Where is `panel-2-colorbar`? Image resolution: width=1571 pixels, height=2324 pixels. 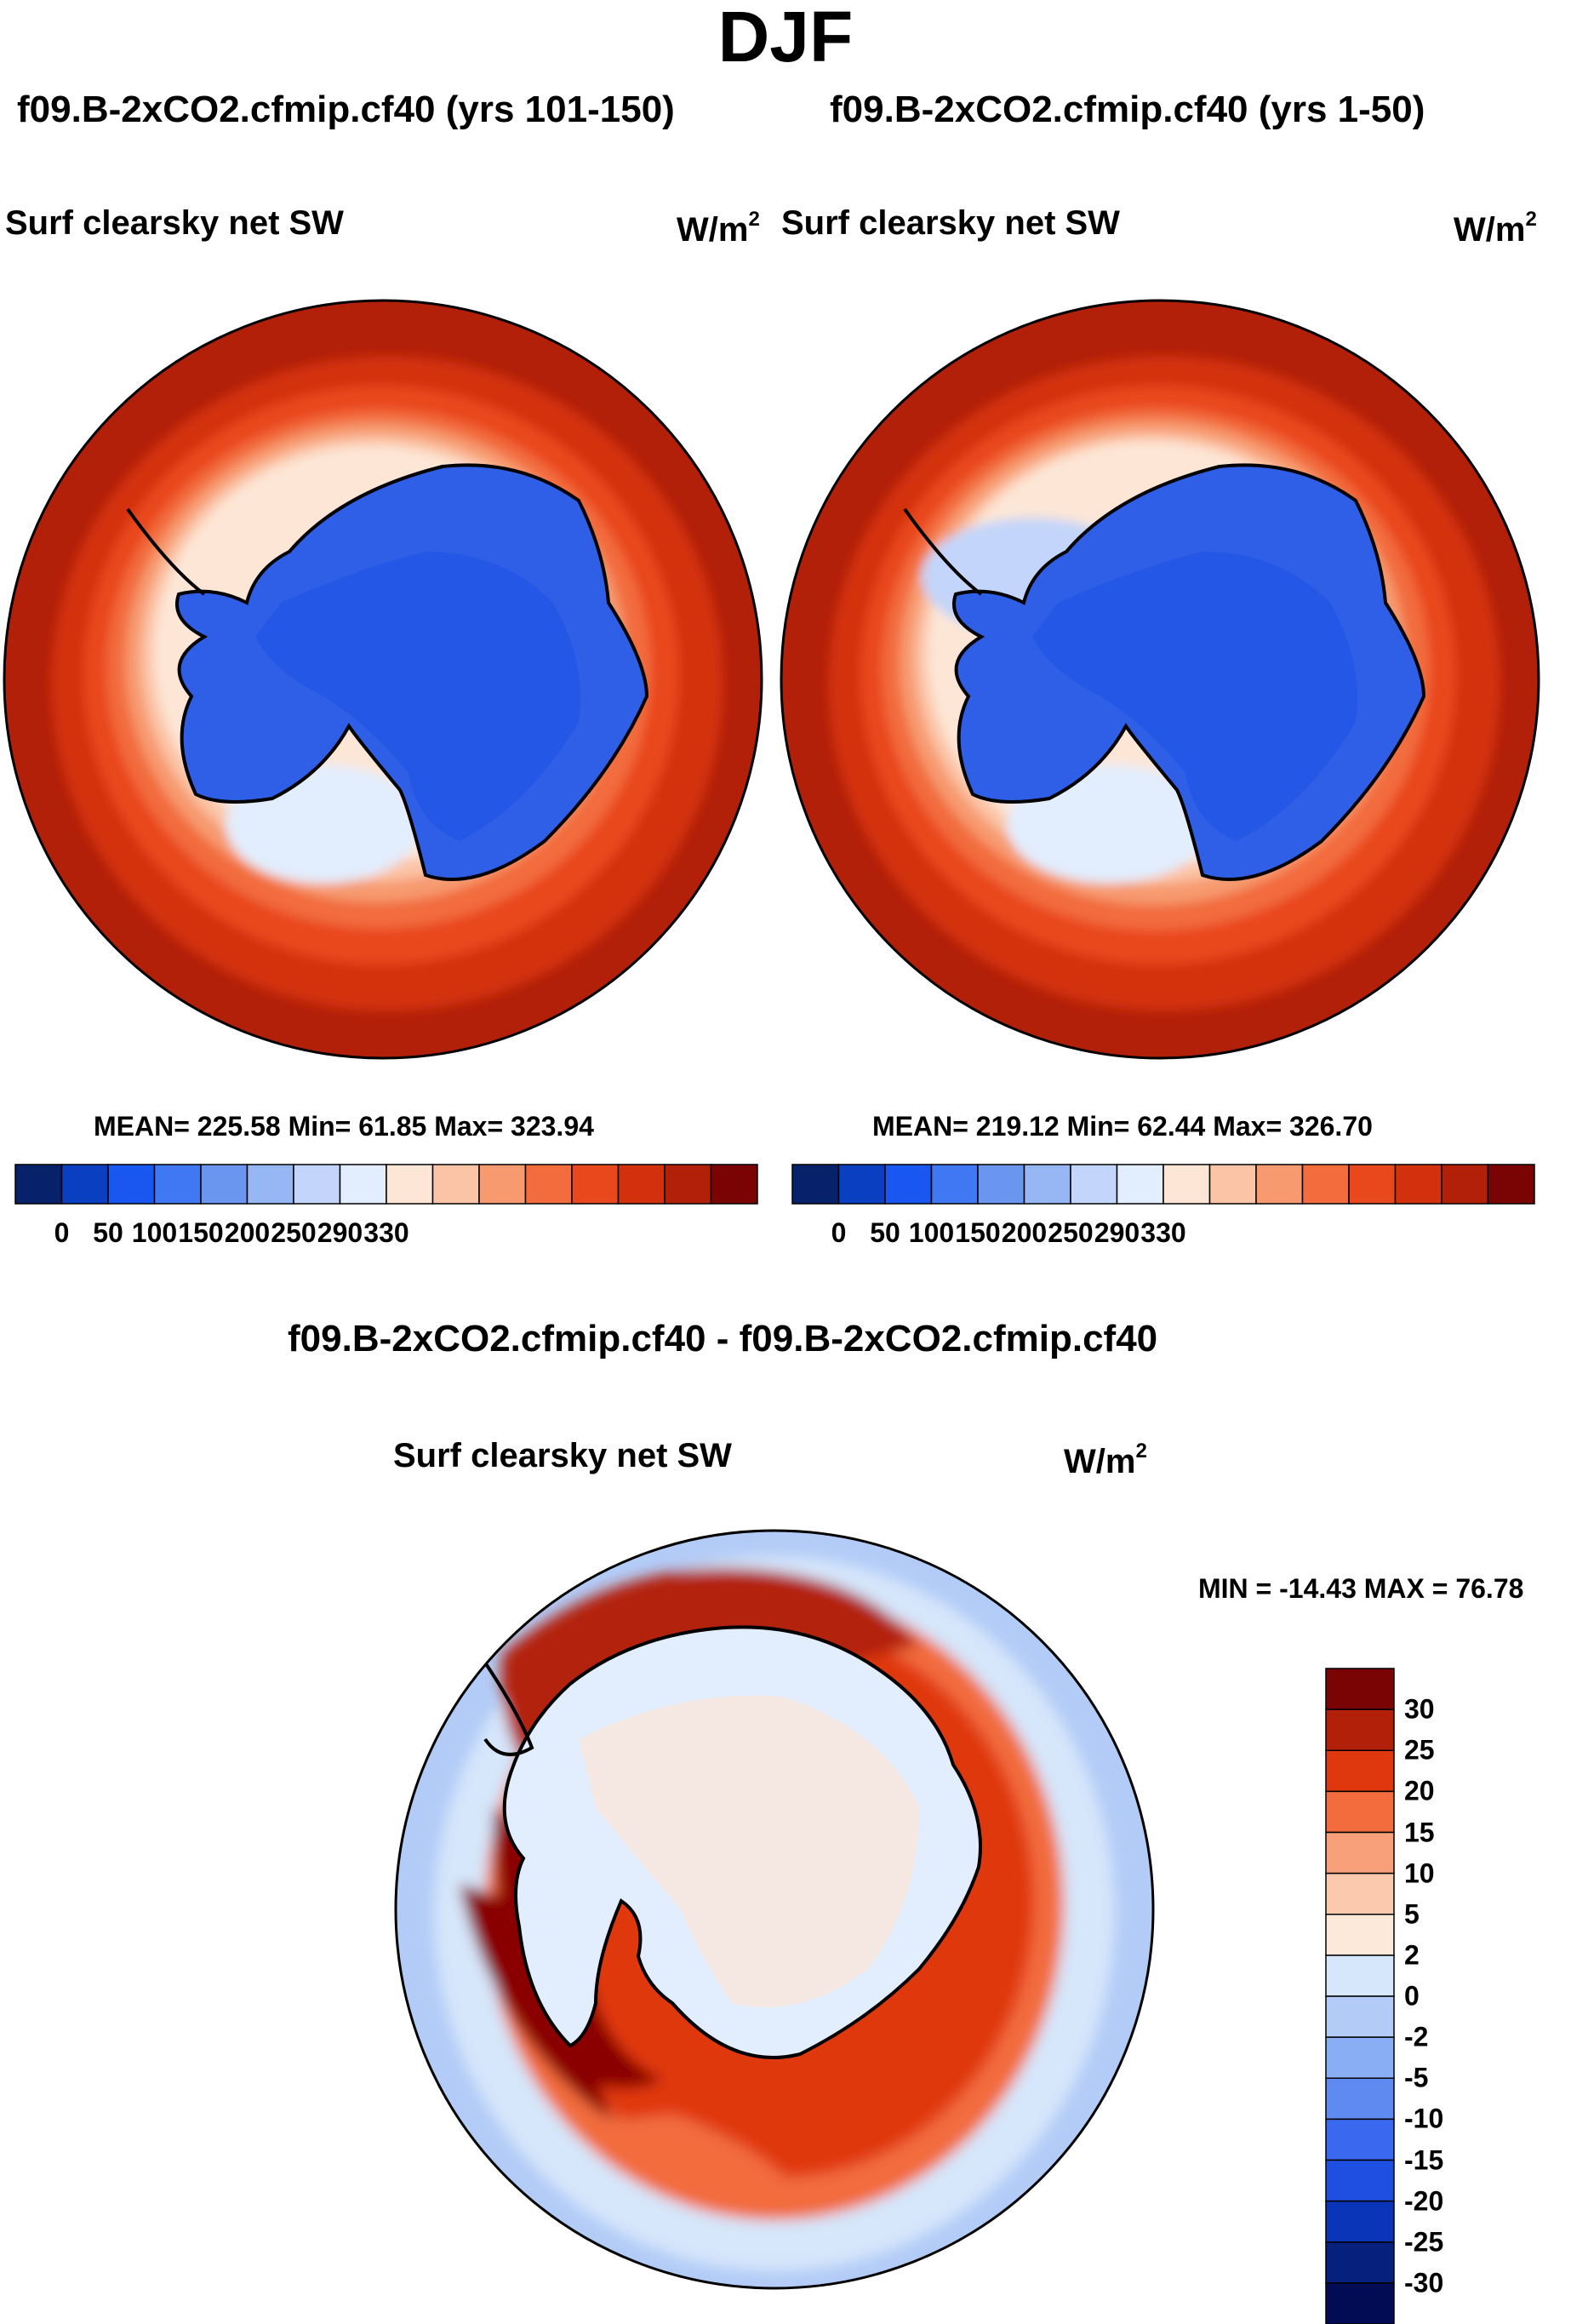
panel-2-colorbar is located at coordinates (1163, 1184).